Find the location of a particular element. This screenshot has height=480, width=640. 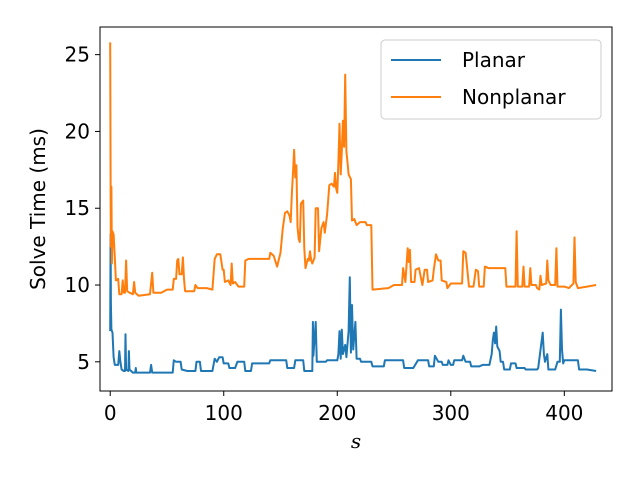

x-tick-label: 400 is located at coordinates (564, 413).